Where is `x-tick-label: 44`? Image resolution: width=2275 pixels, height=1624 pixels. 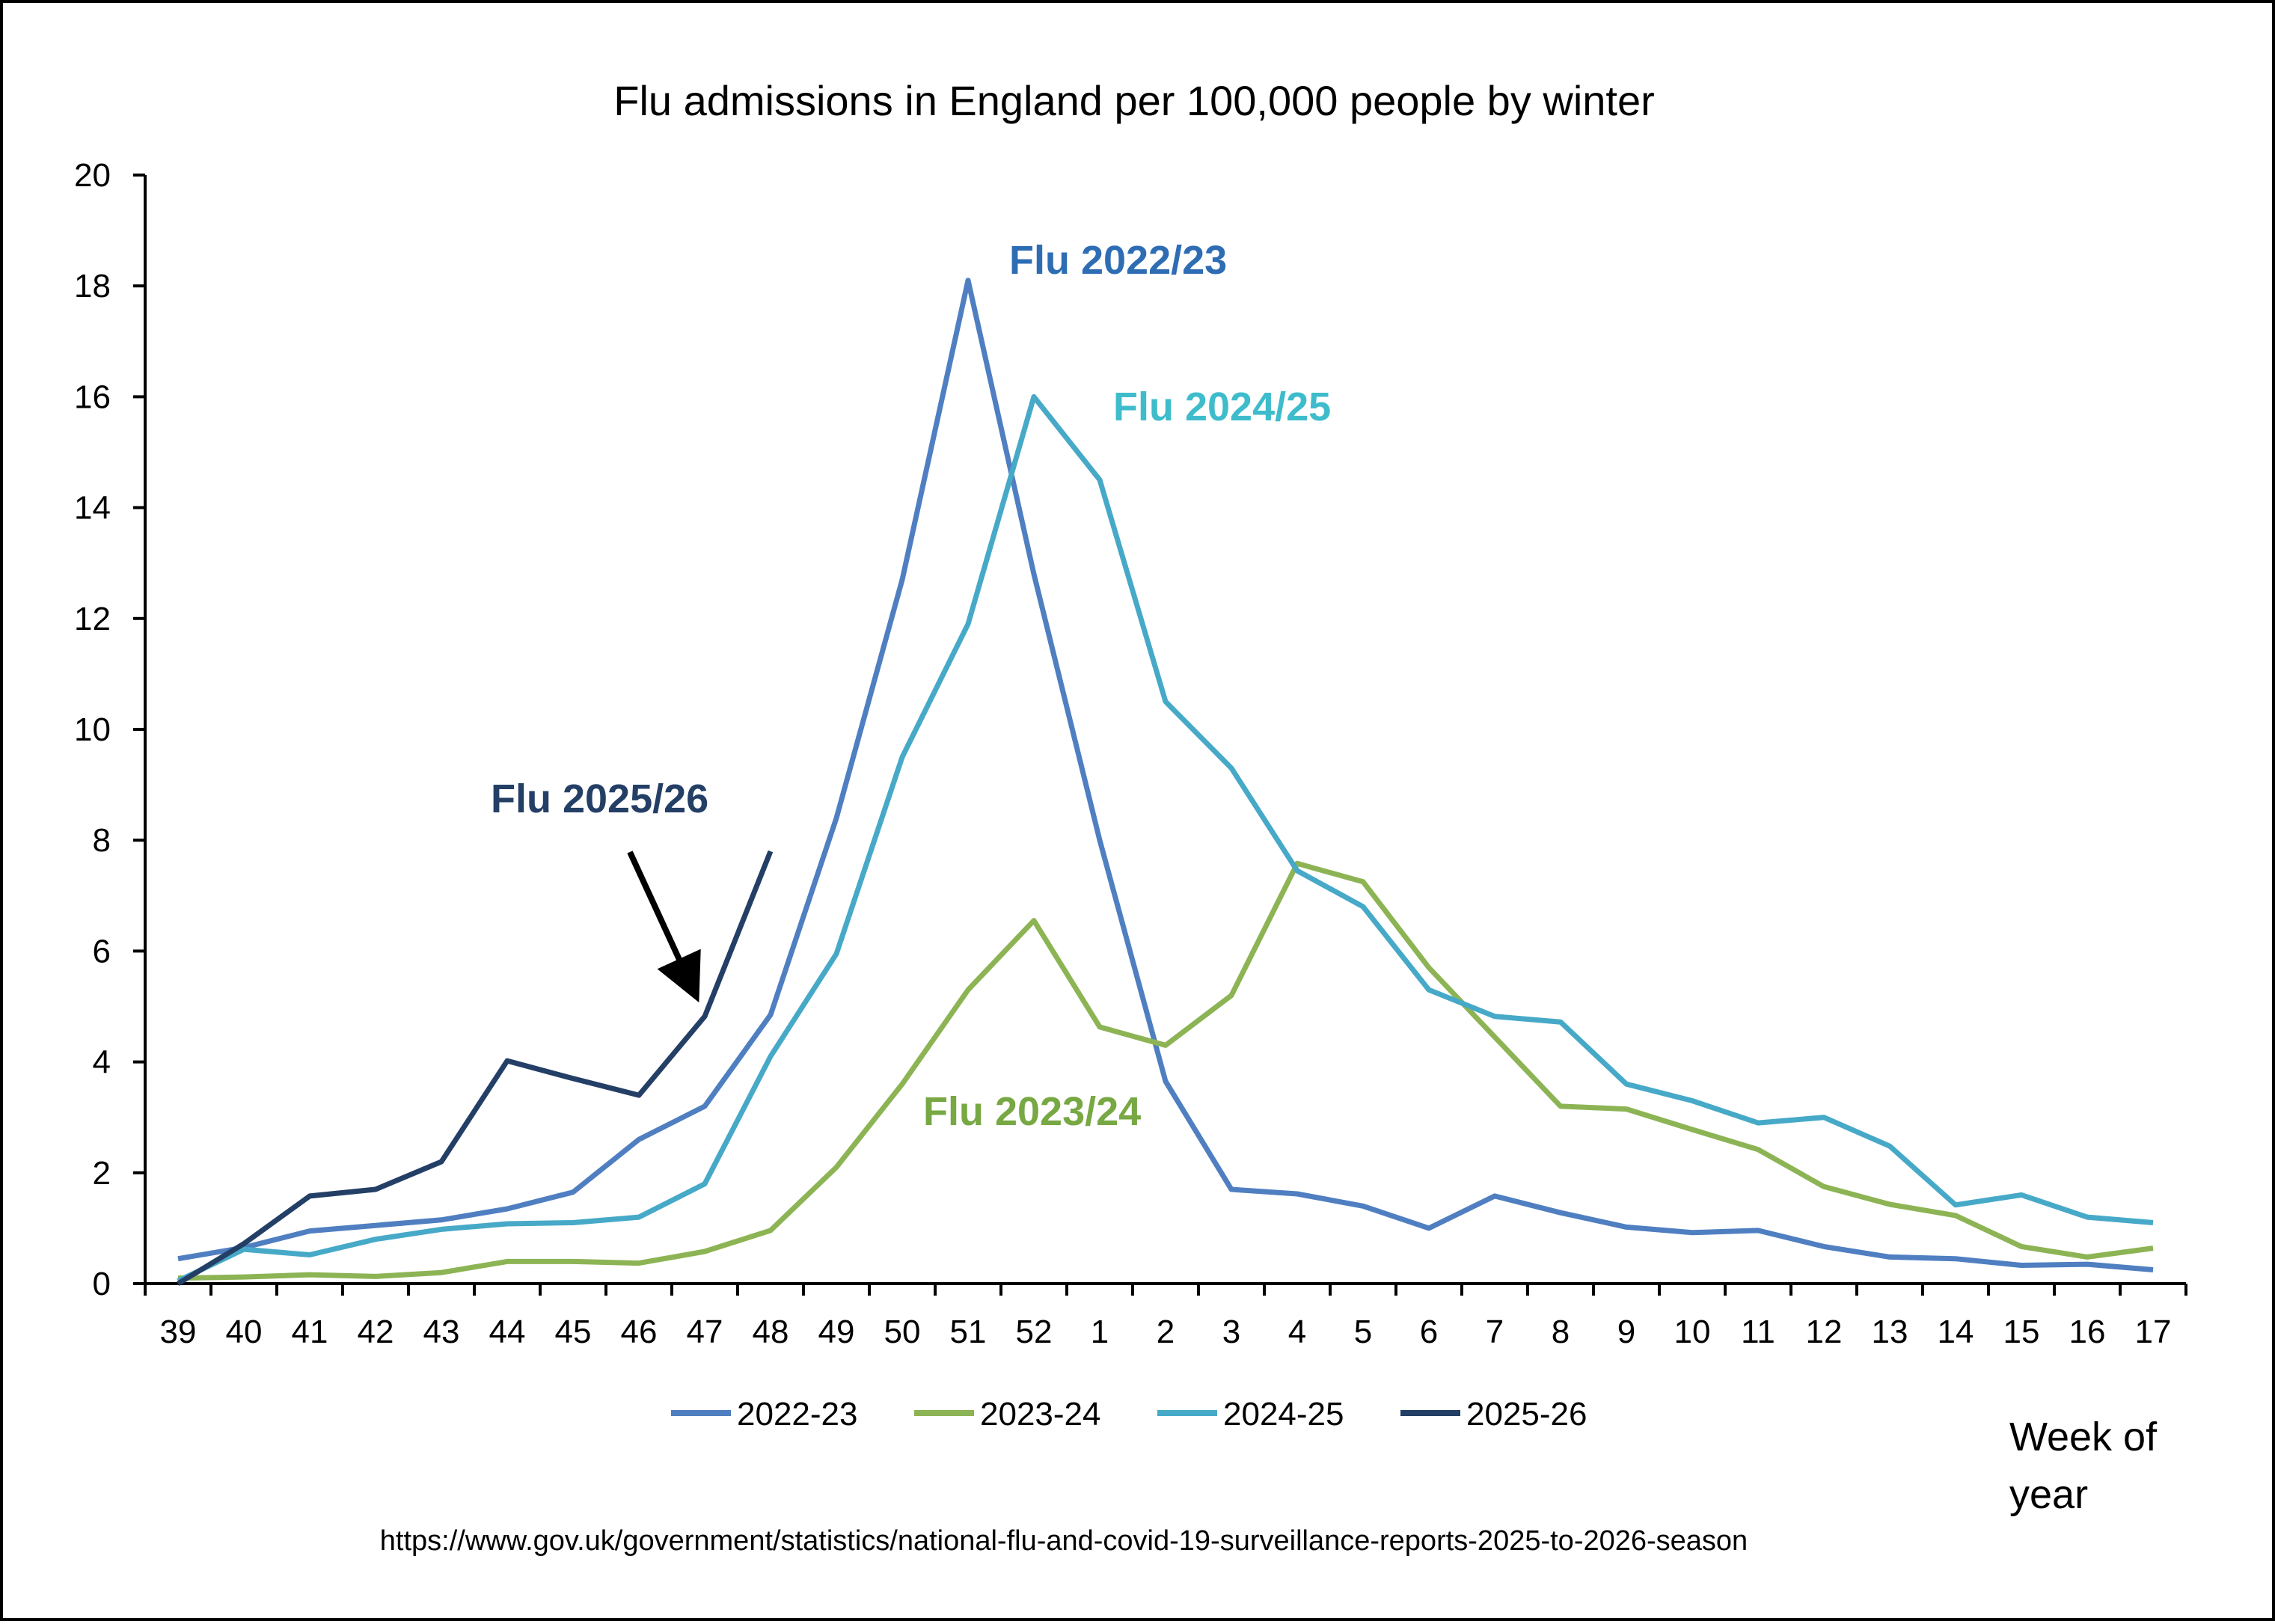
x-tick-label: 44 is located at coordinates (508, 1332).